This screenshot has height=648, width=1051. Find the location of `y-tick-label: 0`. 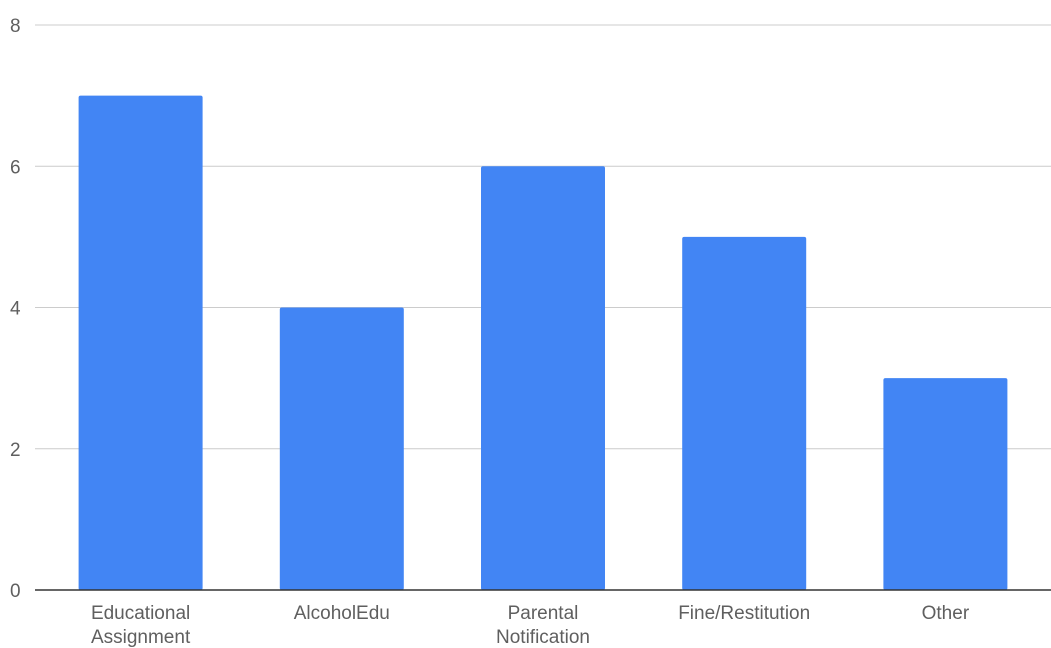

y-tick-label: 0 is located at coordinates (15, 591).